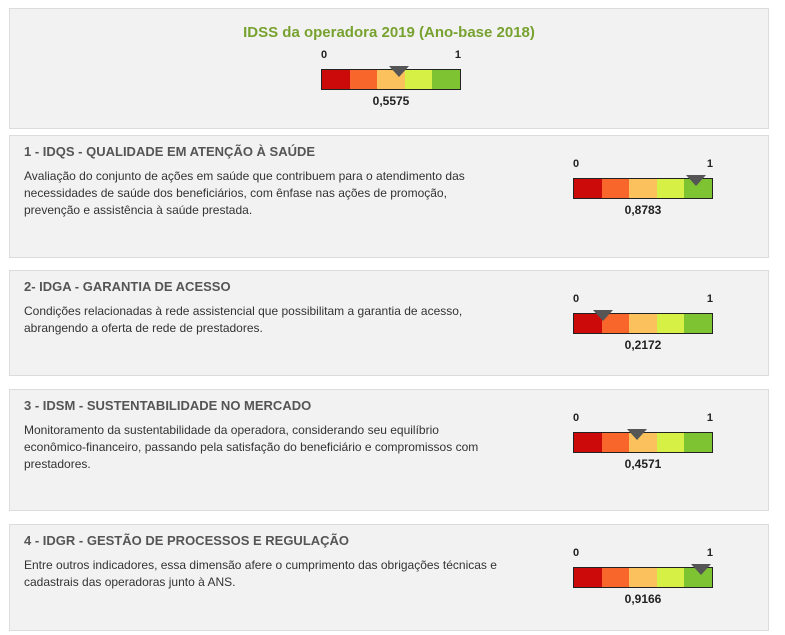  What do you see at coordinates (643, 599) in the screenshot?
I see `gauge-value: 0,9166` at bounding box center [643, 599].